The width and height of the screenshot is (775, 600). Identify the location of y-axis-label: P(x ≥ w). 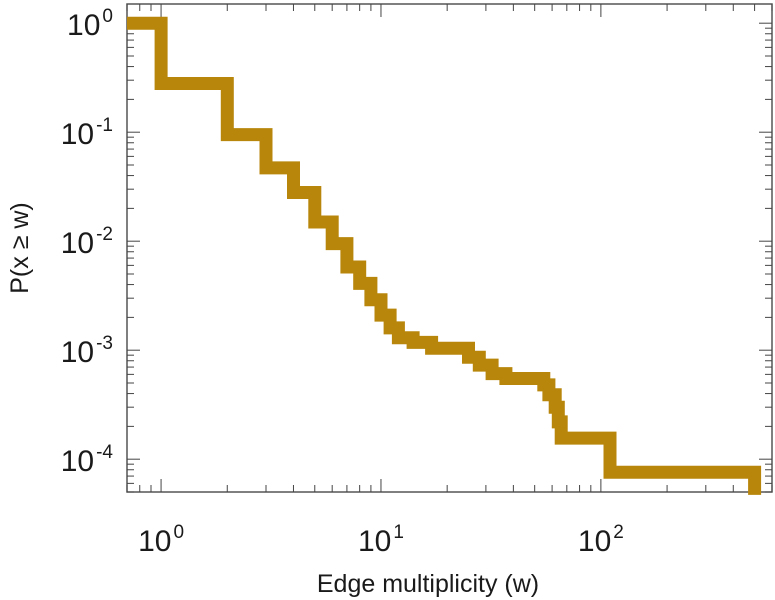
(20, 248).